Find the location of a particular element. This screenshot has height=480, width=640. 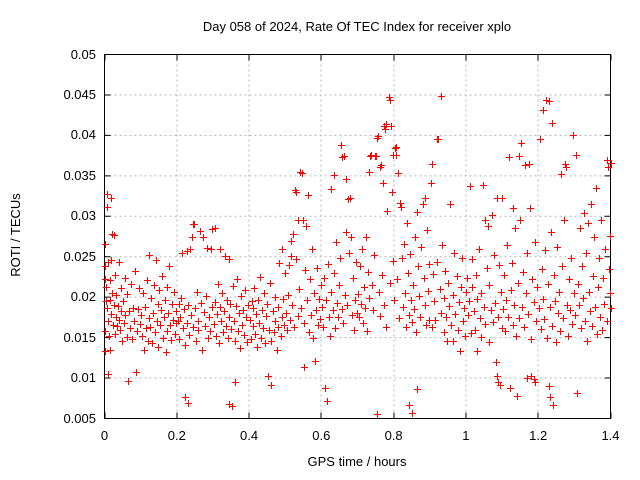

y-tick-label: 0.05 is located at coordinates (83, 54).